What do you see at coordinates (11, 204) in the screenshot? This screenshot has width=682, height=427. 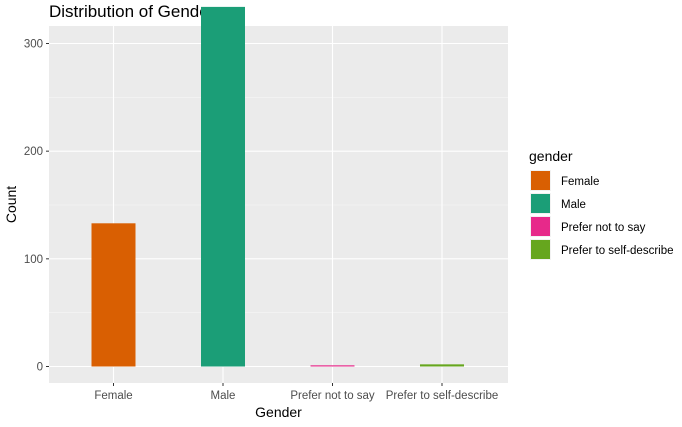 I see `y-axis-title: Count` at bounding box center [11, 204].